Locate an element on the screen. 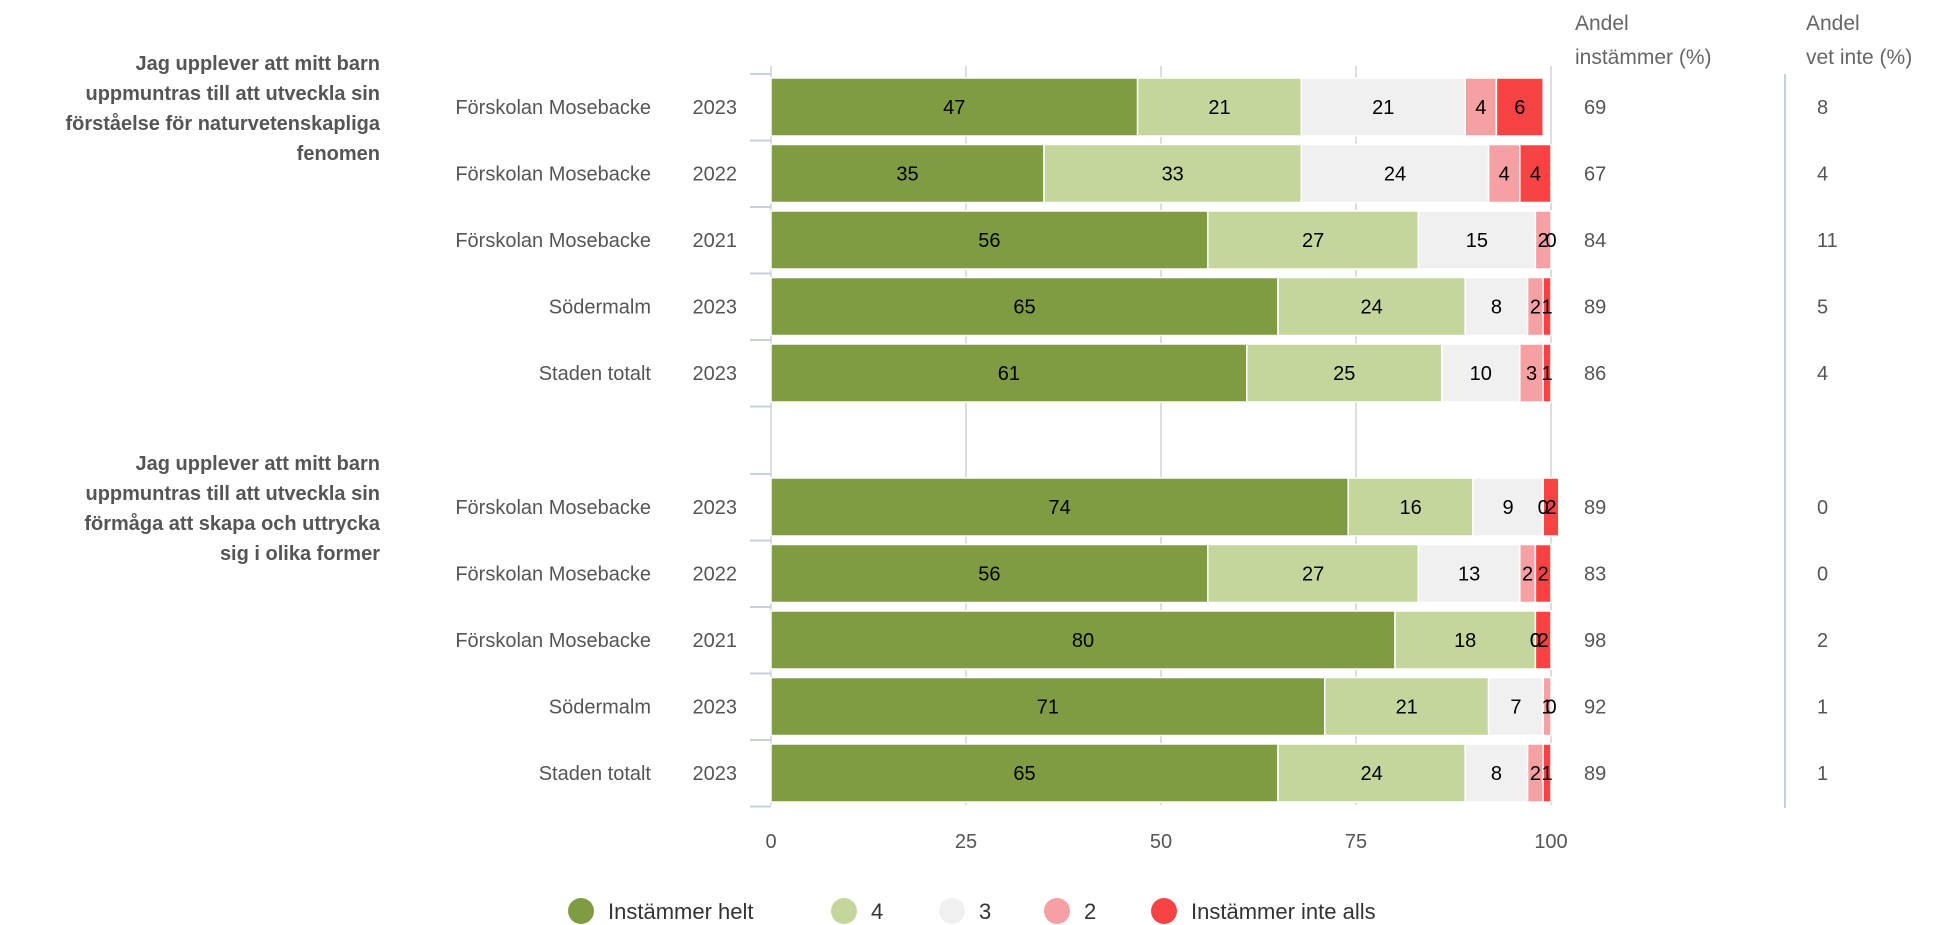 The height and width of the screenshot is (925, 1944). dont-know-column-header: Andel is located at coordinates (1833, 23).